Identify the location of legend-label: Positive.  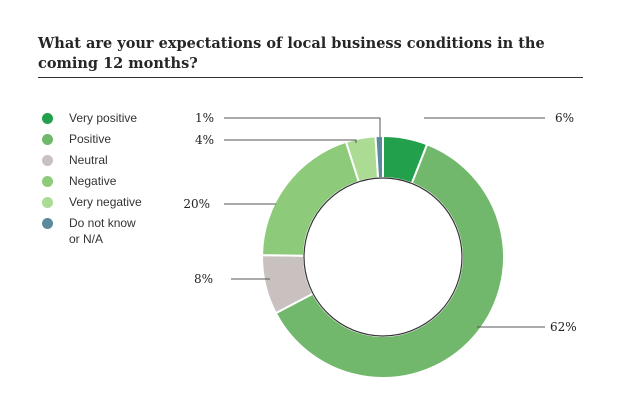
(90, 139).